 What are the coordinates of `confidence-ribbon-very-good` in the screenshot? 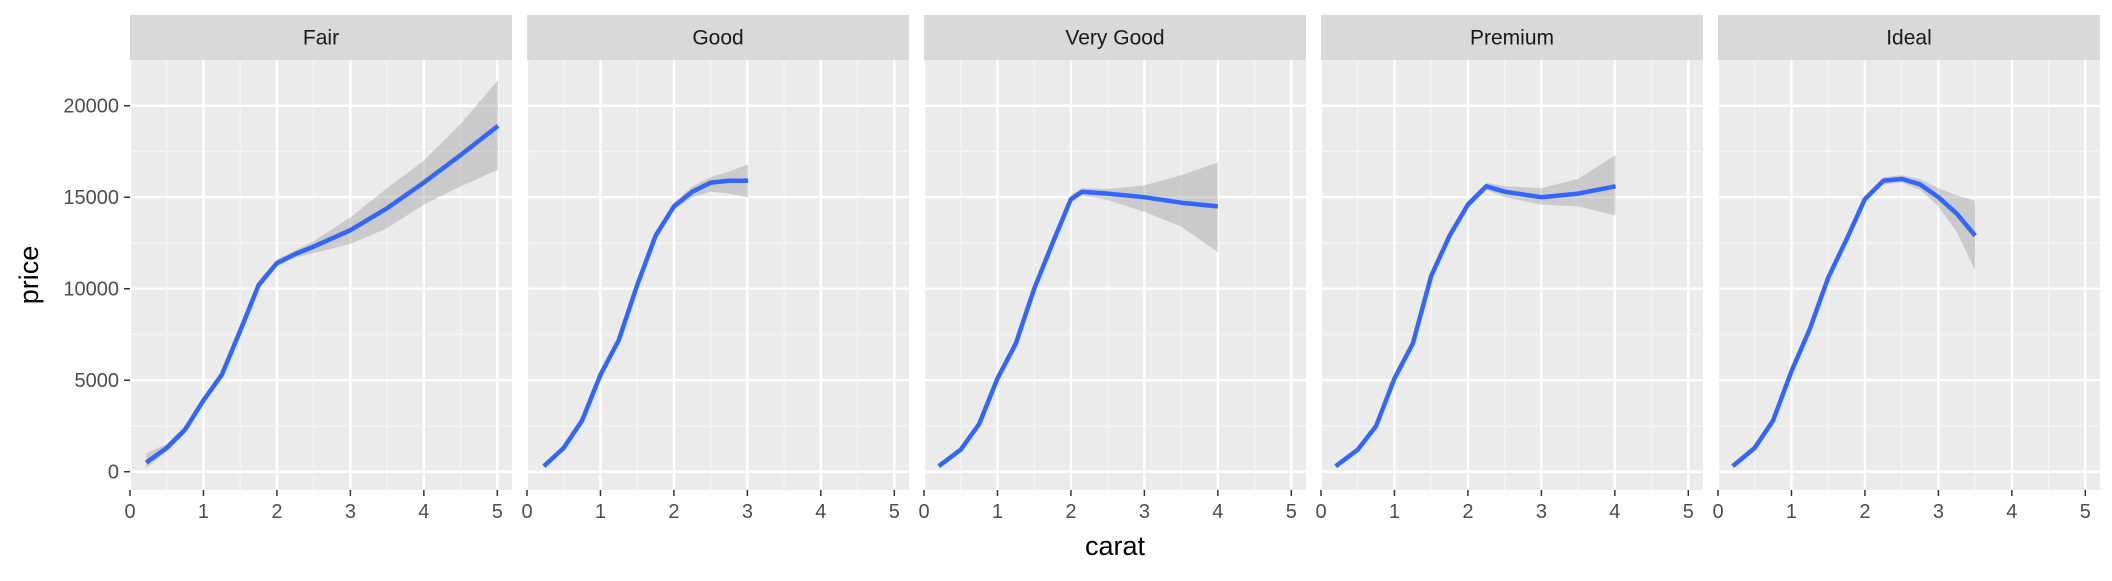 It's located at (1078, 315).